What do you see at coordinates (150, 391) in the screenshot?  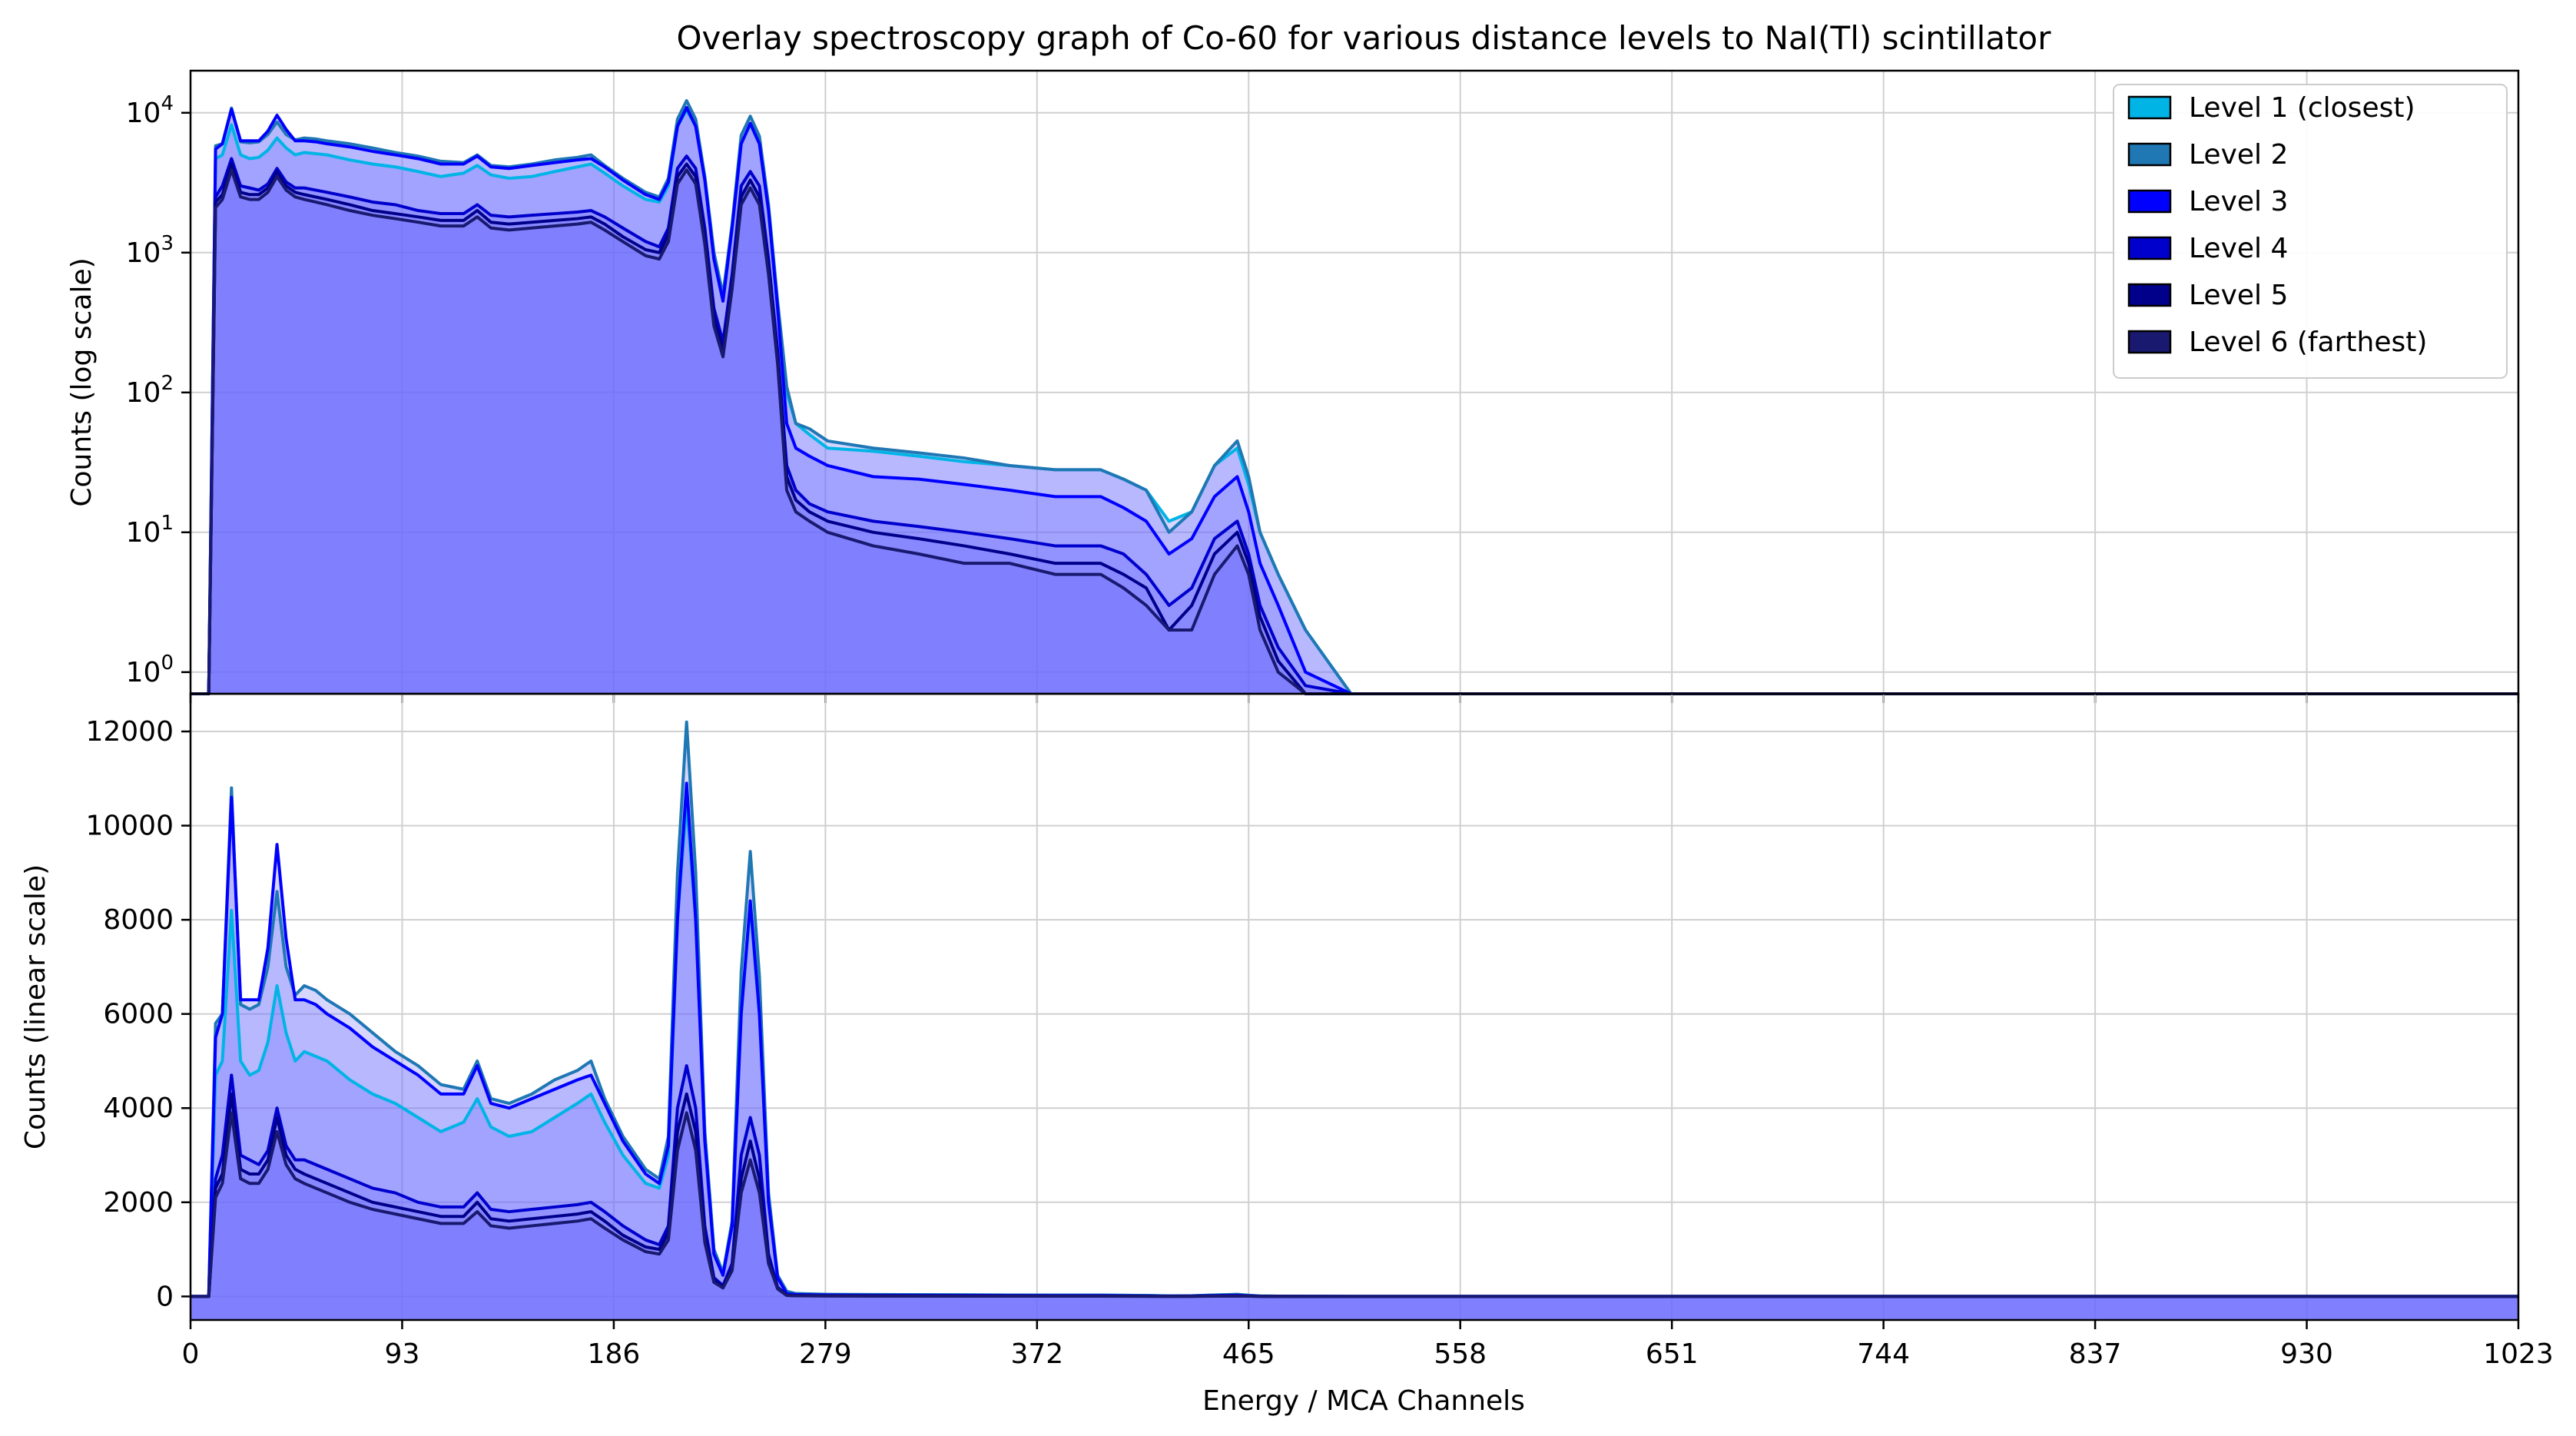 I see `log-y-tick-label-2: 10²` at bounding box center [150, 391].